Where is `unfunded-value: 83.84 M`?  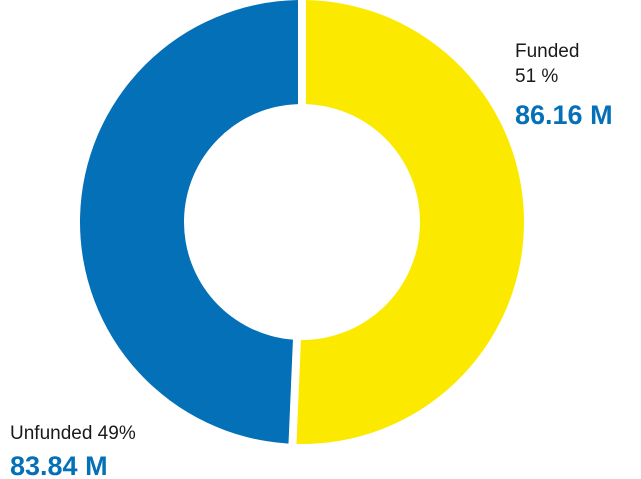 unfunded-value: 83.84 M is located at coordinates (59, 465).